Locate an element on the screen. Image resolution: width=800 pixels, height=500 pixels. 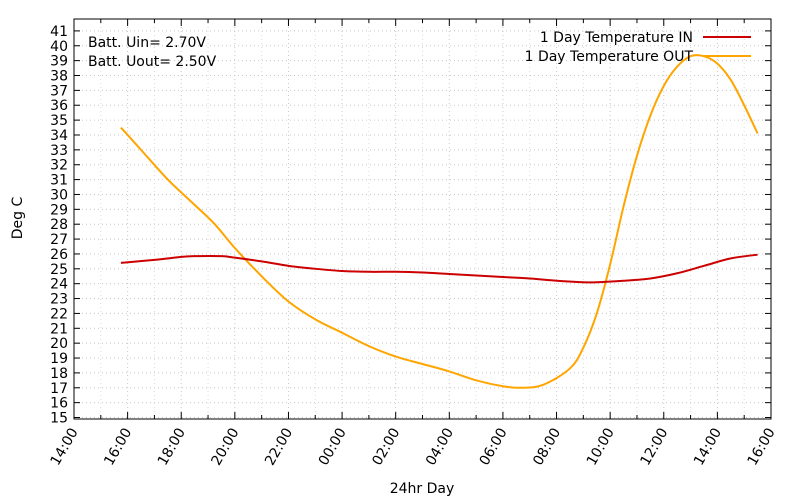
legend-label-out: 1 Day Temperature OUT is located at coordinates (609, 57).